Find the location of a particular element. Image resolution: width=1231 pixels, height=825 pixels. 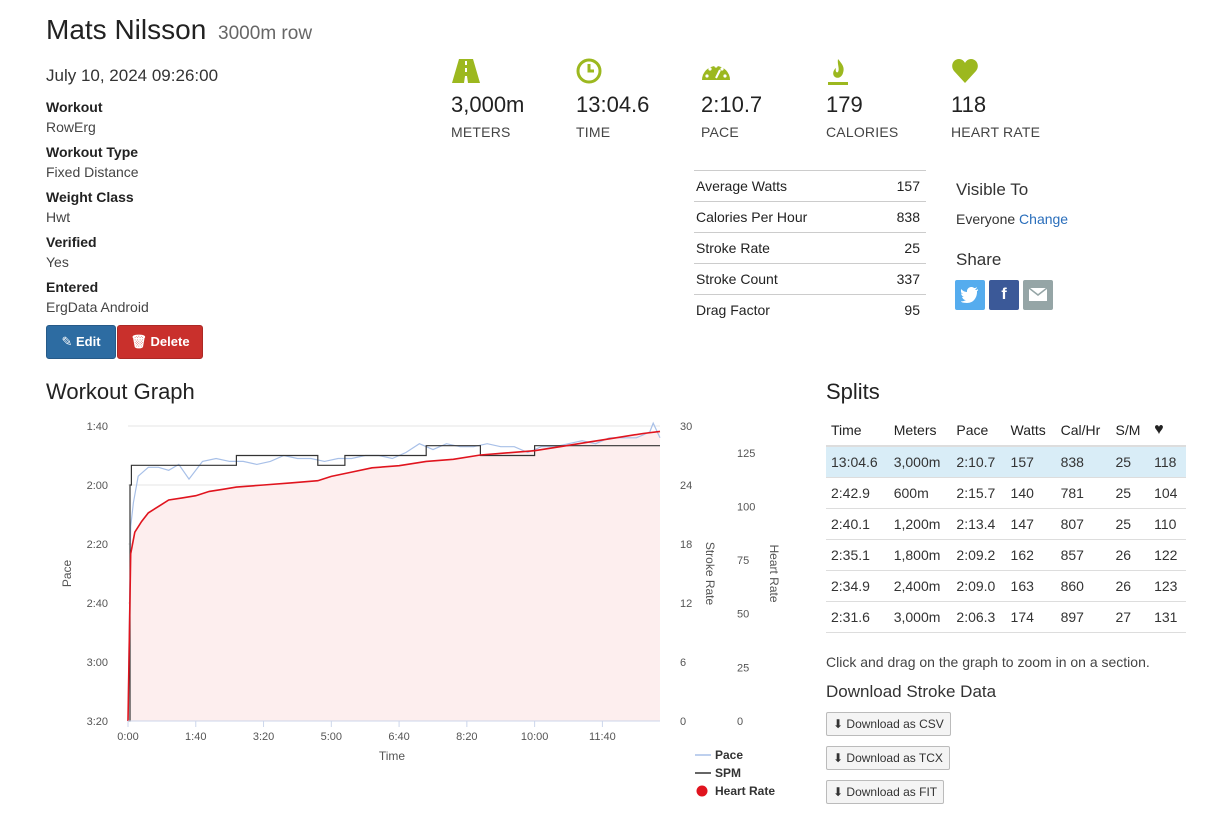

stat-time: 13:04.6 TIME is located at coordinates (612, 99).